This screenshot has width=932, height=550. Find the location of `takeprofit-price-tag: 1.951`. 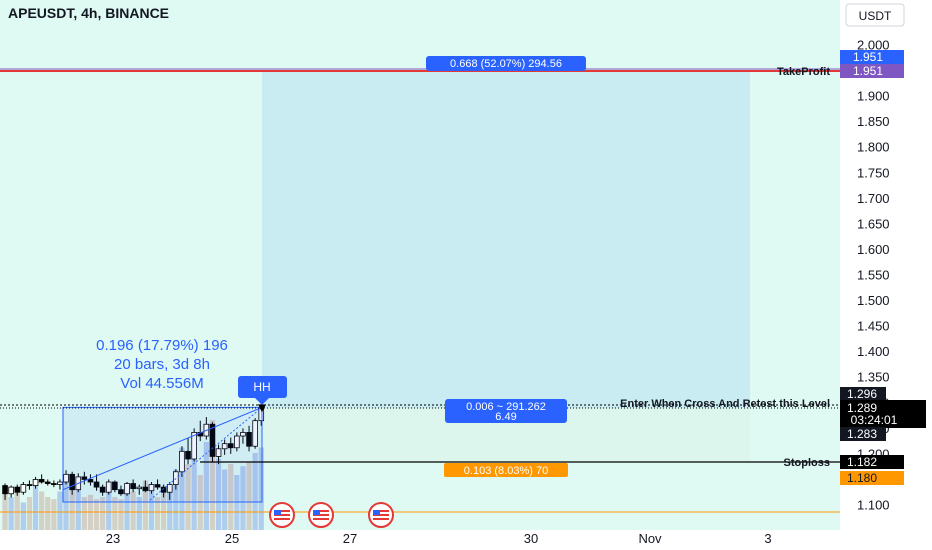

takeprofit-price-tag: 1.951 is located at coordinates (868, 71).